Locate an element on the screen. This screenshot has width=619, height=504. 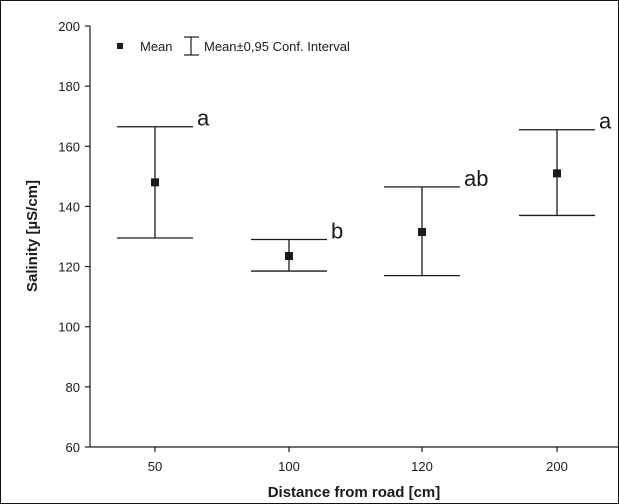
y-ticks: 60 80 100 120 140 160 180 200 is located at coordinates (74, 237).